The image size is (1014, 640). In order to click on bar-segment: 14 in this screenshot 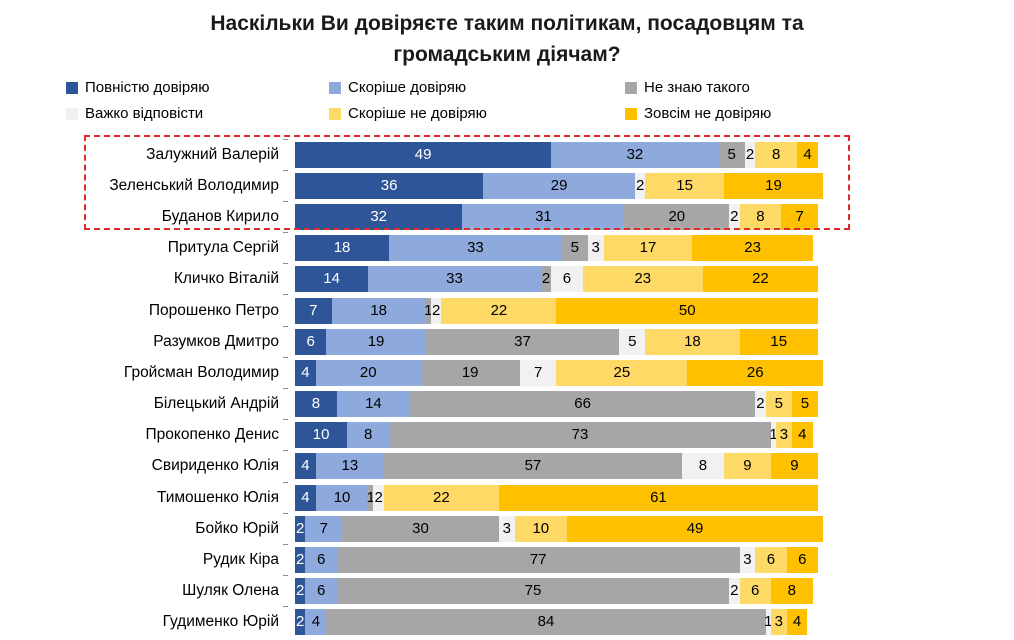, I will do `click(373, 404)`.